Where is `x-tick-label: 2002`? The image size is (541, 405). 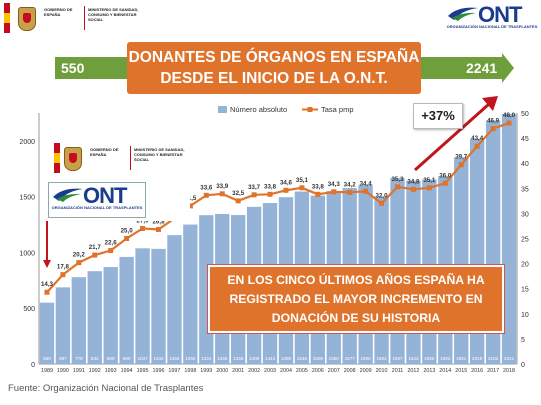 x-tick-label: 2002 is located at coordinates (254, 371).